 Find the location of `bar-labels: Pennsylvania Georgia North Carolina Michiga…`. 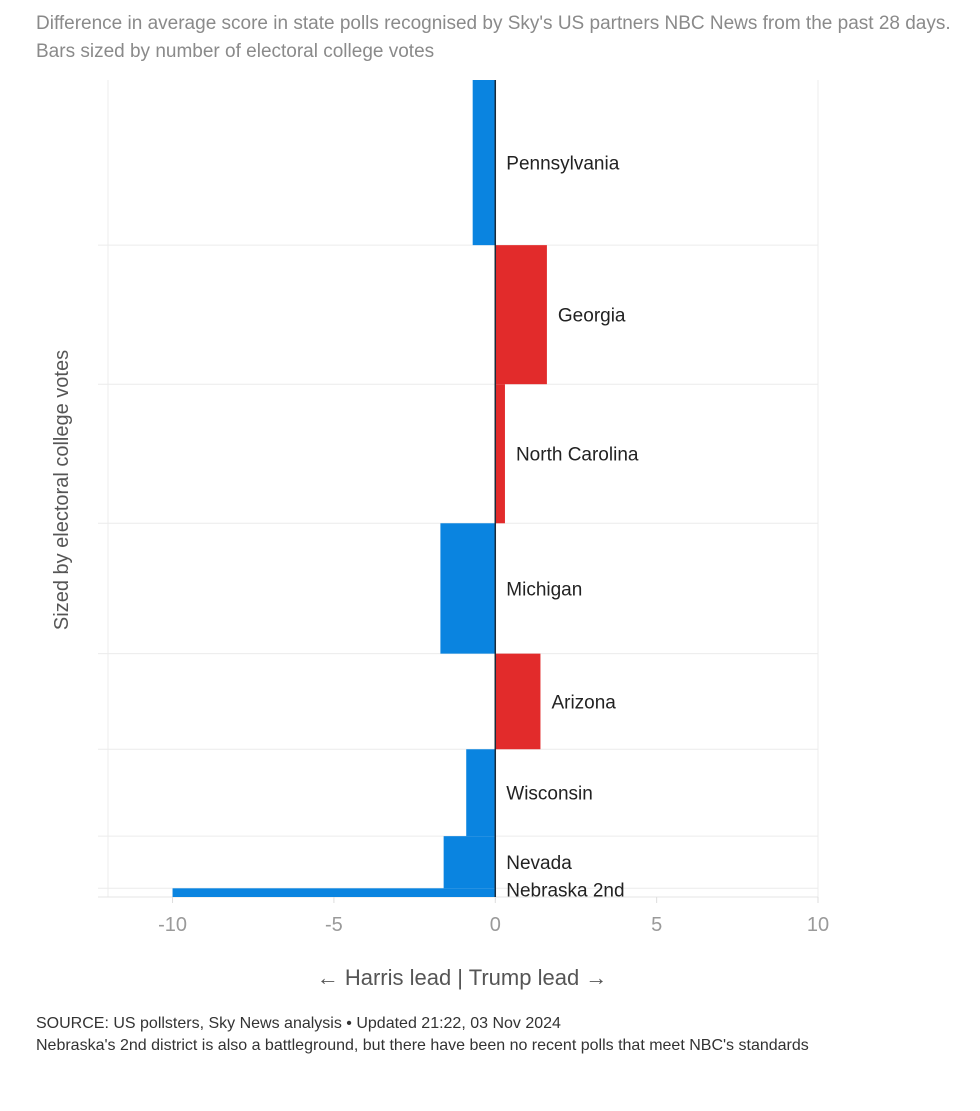

bar-labels: Pennsylvania Georgia North Carolina Michiga… is located at coordinates (572, 528).